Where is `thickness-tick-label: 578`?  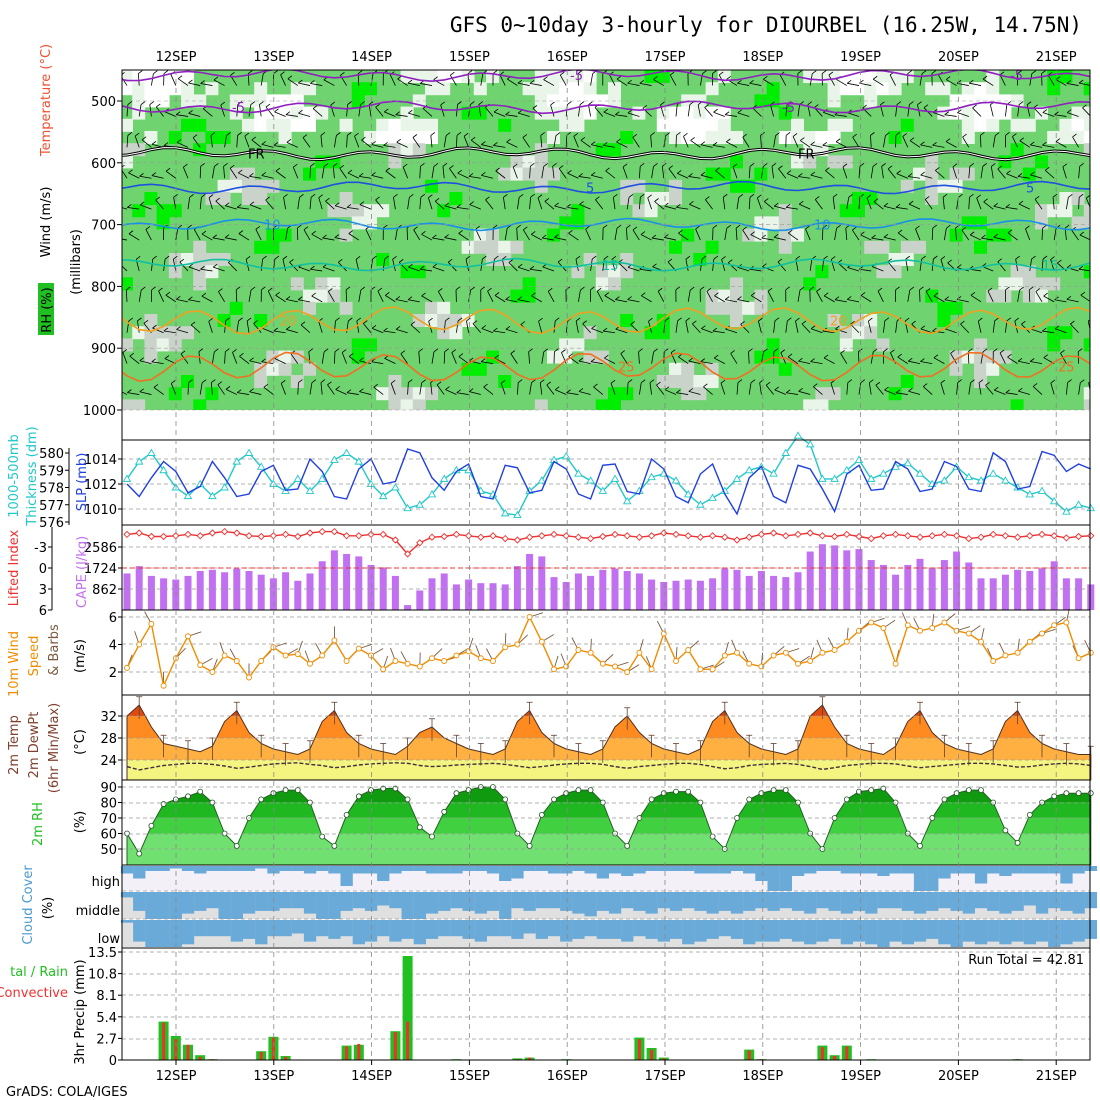 thickness-tick-label: 578 is located at coordinates (51, 489).